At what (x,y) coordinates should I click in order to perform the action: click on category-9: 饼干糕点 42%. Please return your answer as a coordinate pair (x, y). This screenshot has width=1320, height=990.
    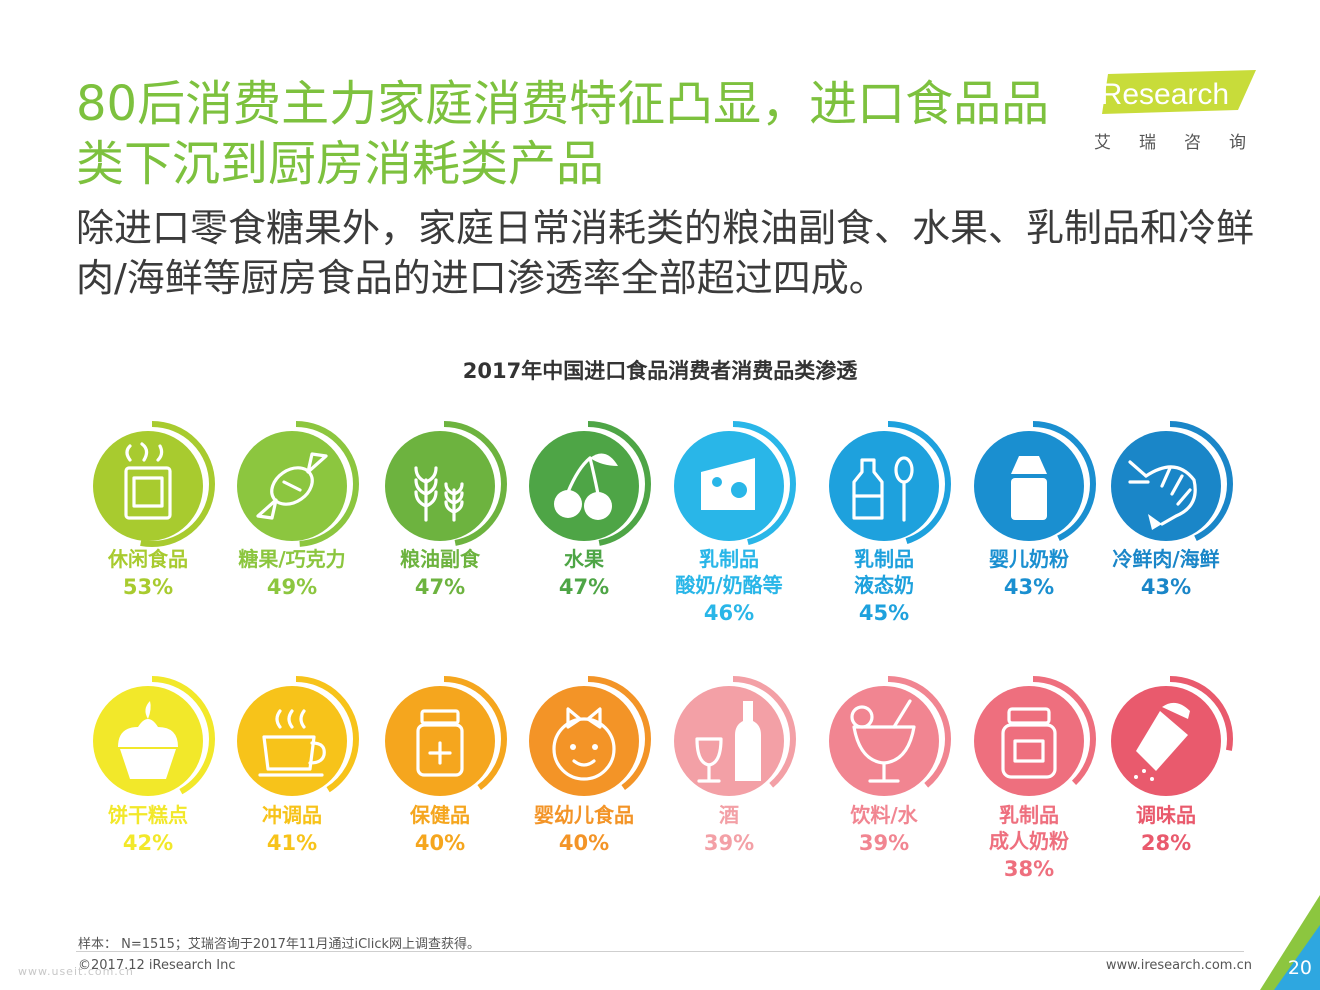
    Looking at the image, I should click on (152, 765).